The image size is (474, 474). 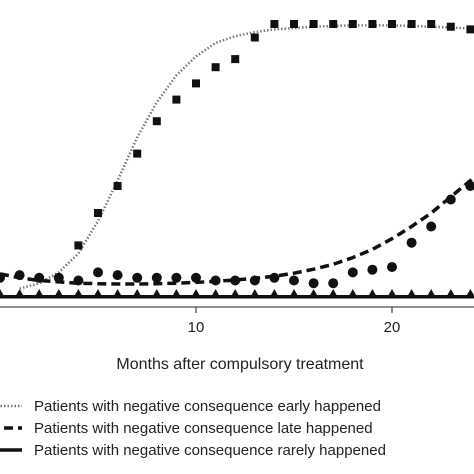 I want to click on x-axis-title: Months after compulsory treatment, so click(x=240, y=364).